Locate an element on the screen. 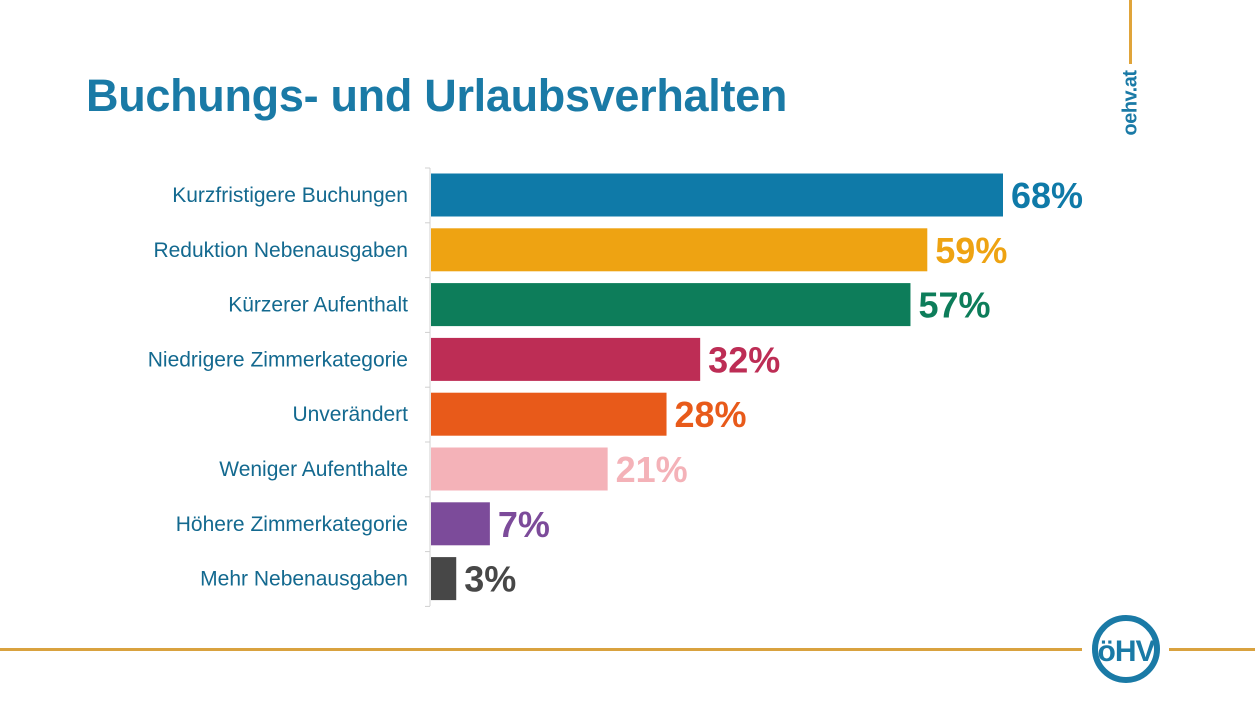 The height and width of the screenshot is (706, 1255). oehv-logo-icon: öHV is located at coordinates (1126, 649).